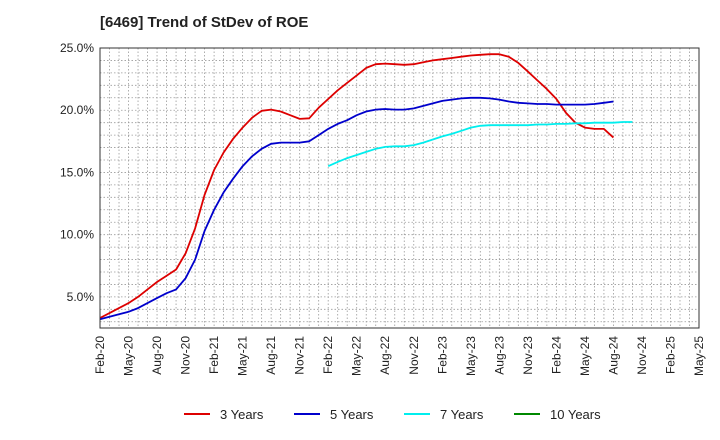  What do you see at coordinates (462, 414) in the screenshot?
I see `legend-label-3: 7 Years` at bounding box center [462, 414].